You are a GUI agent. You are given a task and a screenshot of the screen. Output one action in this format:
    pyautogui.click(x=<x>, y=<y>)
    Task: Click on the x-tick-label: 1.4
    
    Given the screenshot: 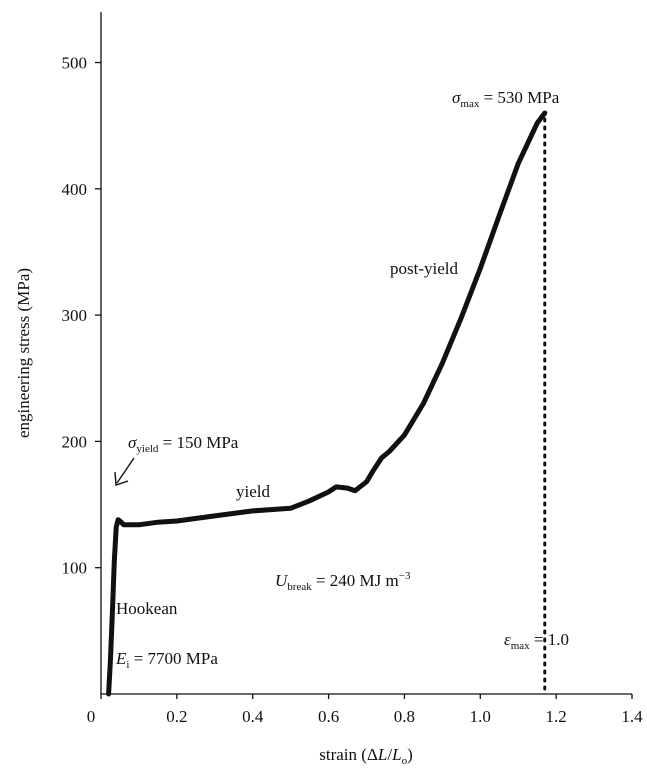 What is the action you would take?
    pyautogui.click(x=632, y=716)
    